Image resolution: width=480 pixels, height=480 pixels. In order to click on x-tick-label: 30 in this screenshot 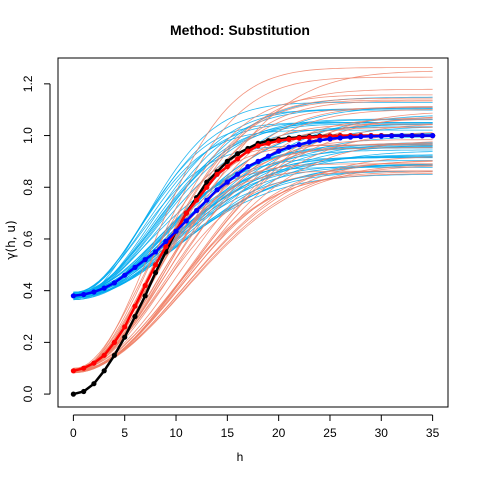, I will do `click(382, 433)`.